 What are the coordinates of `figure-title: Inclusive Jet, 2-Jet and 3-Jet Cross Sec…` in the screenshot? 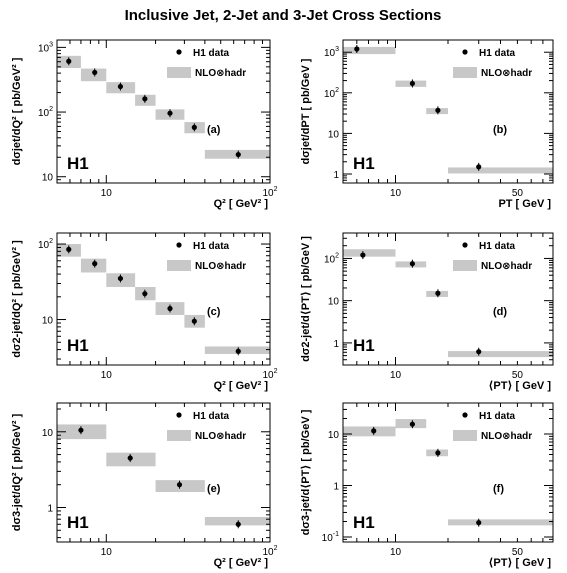 It's located at (283, 15).